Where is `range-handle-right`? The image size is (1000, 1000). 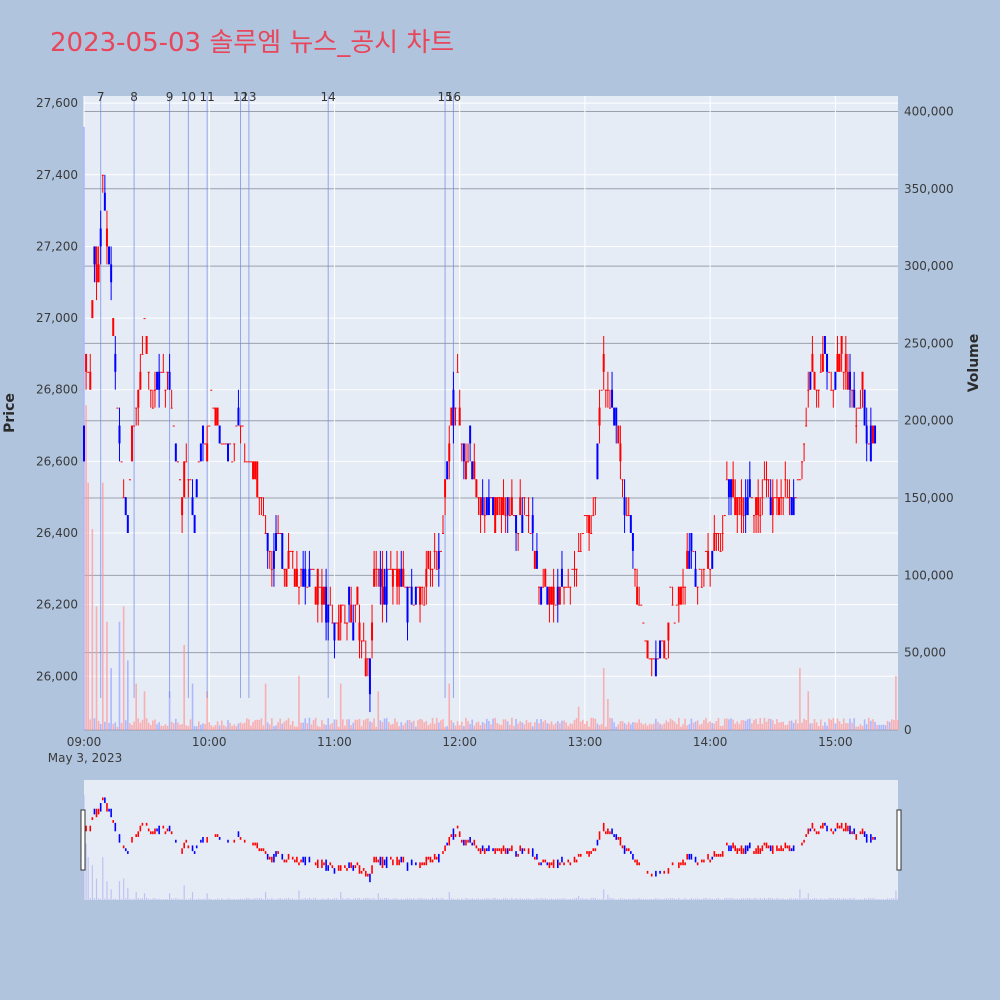 range-handle-right is located at coordinates (899, 840).